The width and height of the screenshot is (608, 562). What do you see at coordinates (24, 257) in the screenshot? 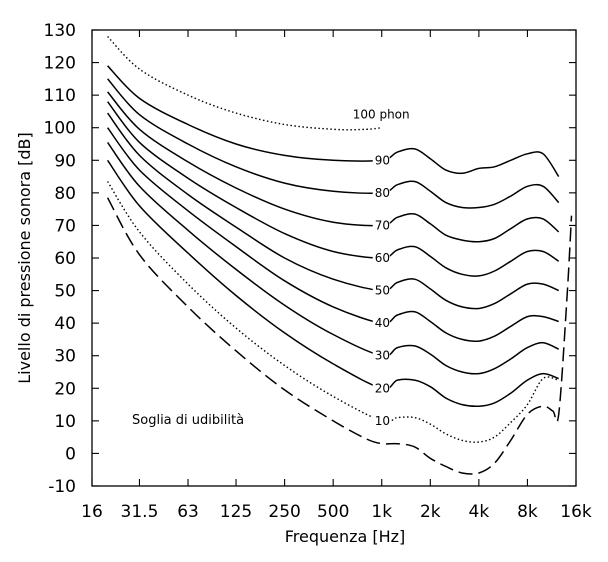
I see `y-axis-title: Livello di pressione sonora [dB]` at bounding box center [24, 257].